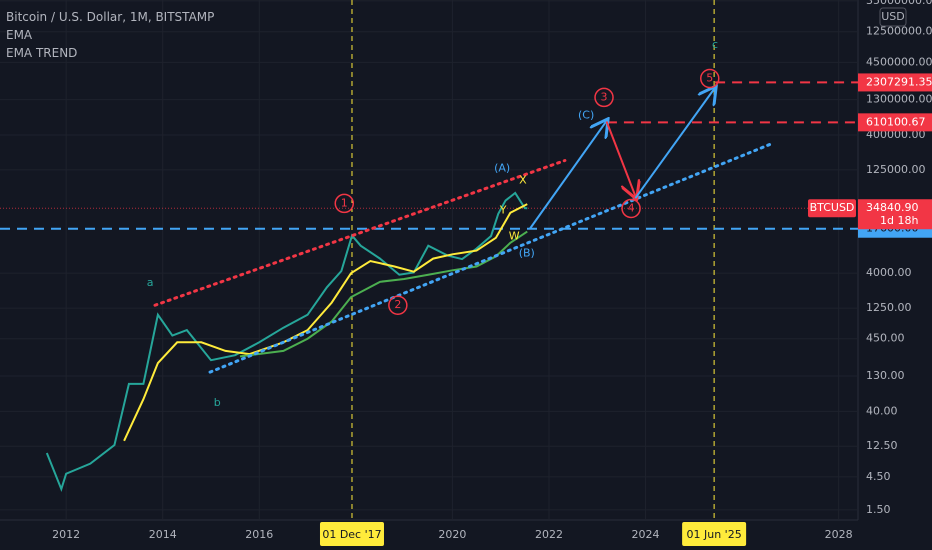 Image resolution: width=932 pixels, height=550 pixels. What do you see at coordinates (259, 534) in the screenshot?
I see `x-tick-label: 2016` at bounding box center [259, 534].